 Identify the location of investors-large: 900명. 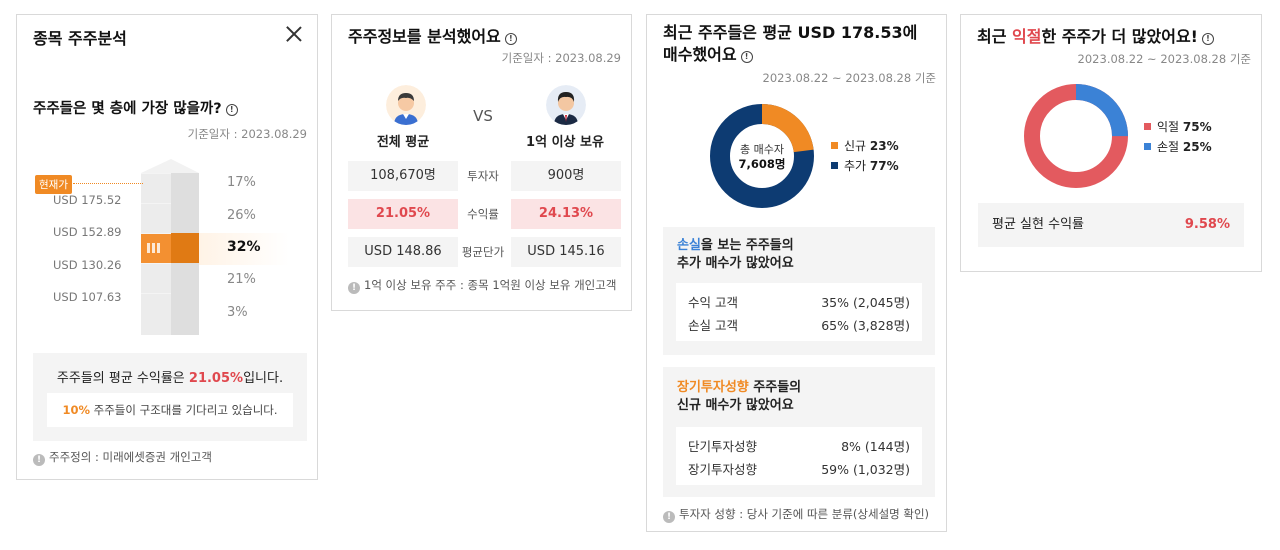
(566, 176).